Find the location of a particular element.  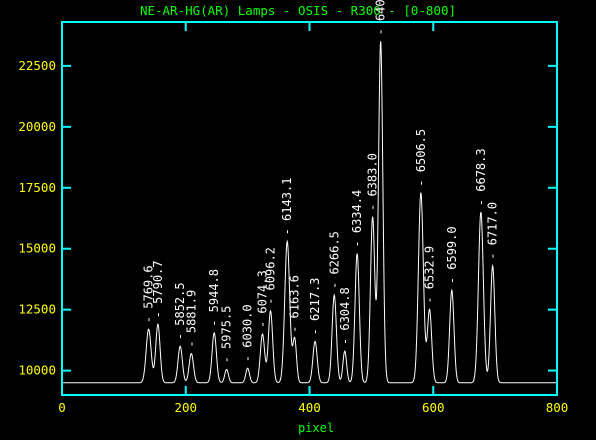

y-tick-label: 22500 is located at coordinates (37, 65).